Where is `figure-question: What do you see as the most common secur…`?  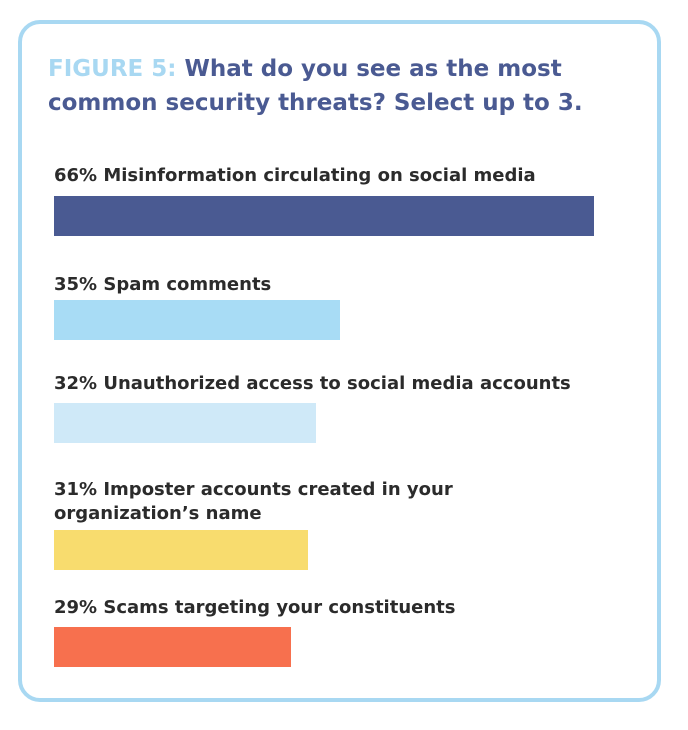 figure-question: What do you see as the most common secur… is located at coordinates (315, 86).